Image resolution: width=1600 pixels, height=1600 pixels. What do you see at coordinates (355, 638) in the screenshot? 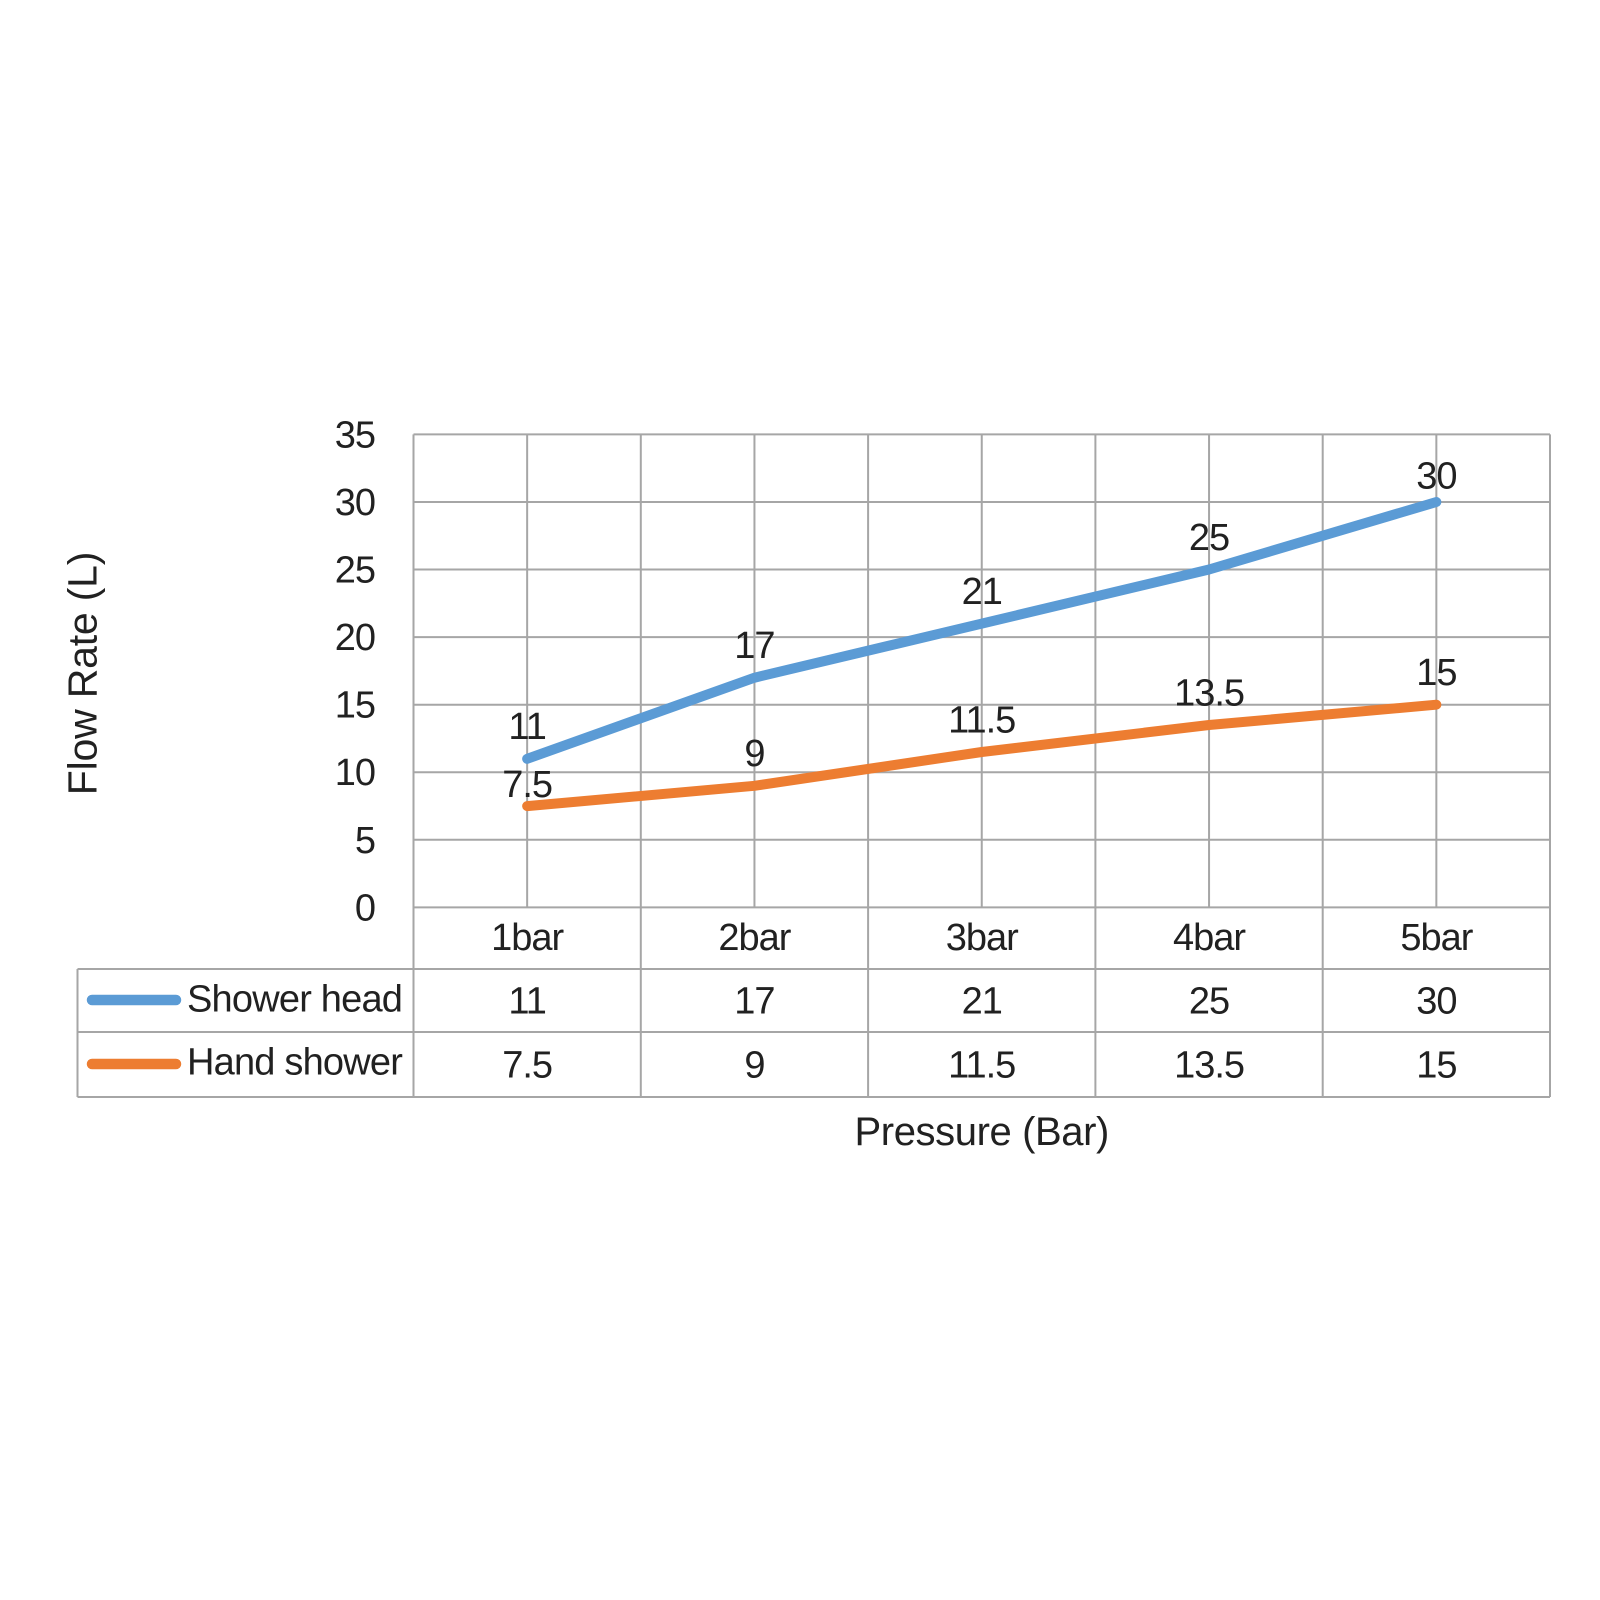
I see `svg-text: 20` at bounding box center [355, 638].